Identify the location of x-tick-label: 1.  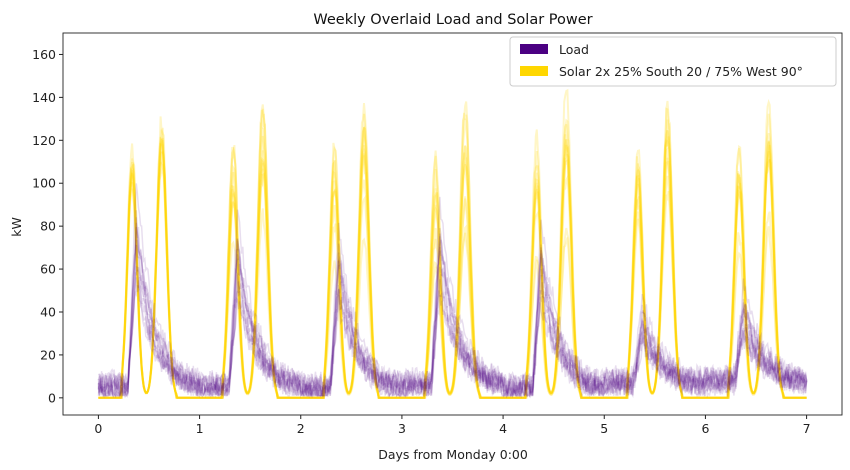
(200, 428).